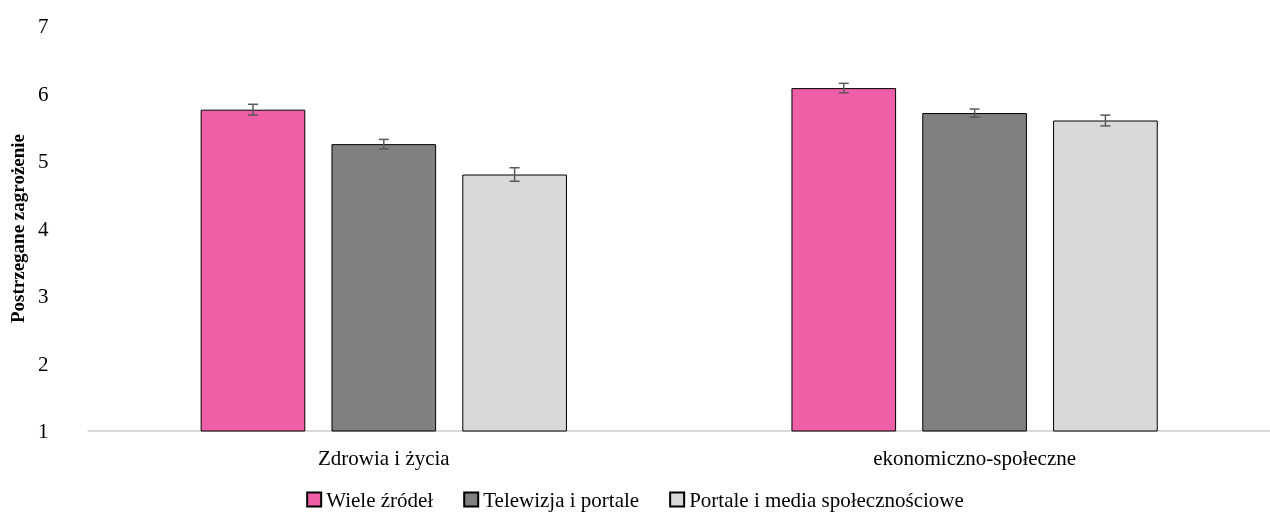  What do you see at coordinates (380, 499) in the screenshot?
I see `legend-label: Wiele źródeł` at bounding box center [380, 499].